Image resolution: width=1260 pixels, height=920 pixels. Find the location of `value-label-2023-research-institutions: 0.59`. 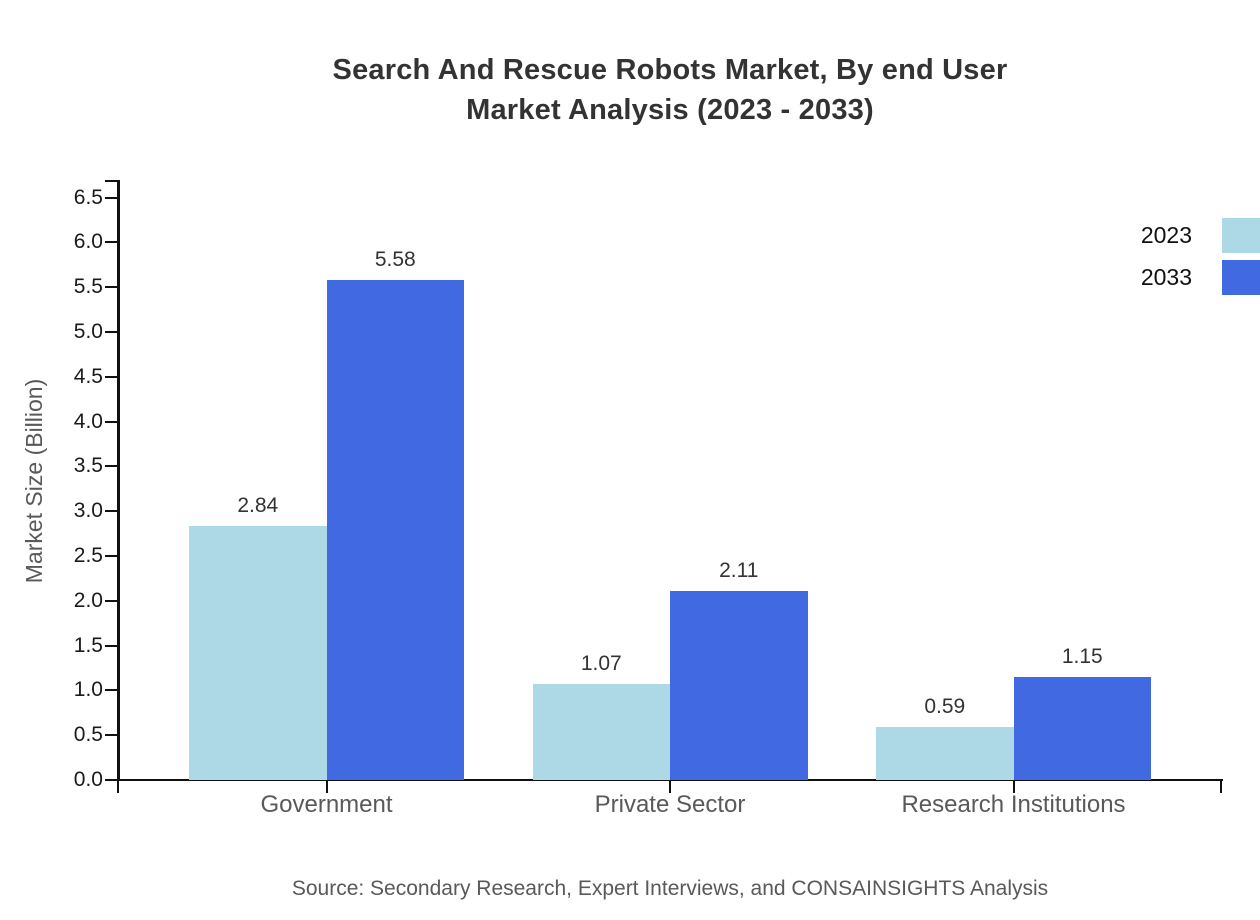

value-label-2023-research-institutions: 0.59 is located at coordinates (945, 707).